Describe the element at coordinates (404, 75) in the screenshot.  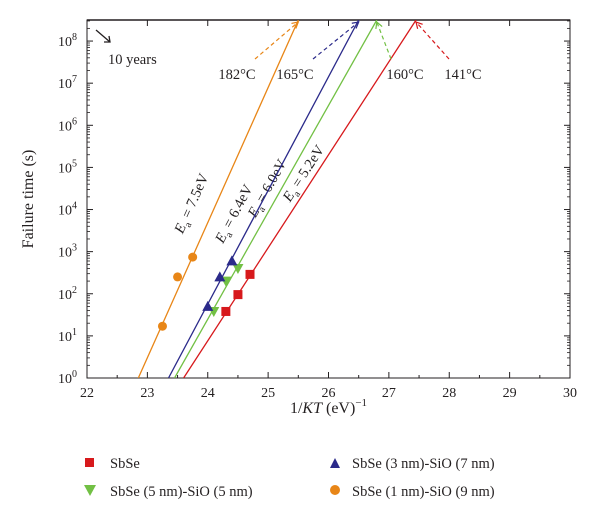
I see `temperature-label: 160°C` at that location.